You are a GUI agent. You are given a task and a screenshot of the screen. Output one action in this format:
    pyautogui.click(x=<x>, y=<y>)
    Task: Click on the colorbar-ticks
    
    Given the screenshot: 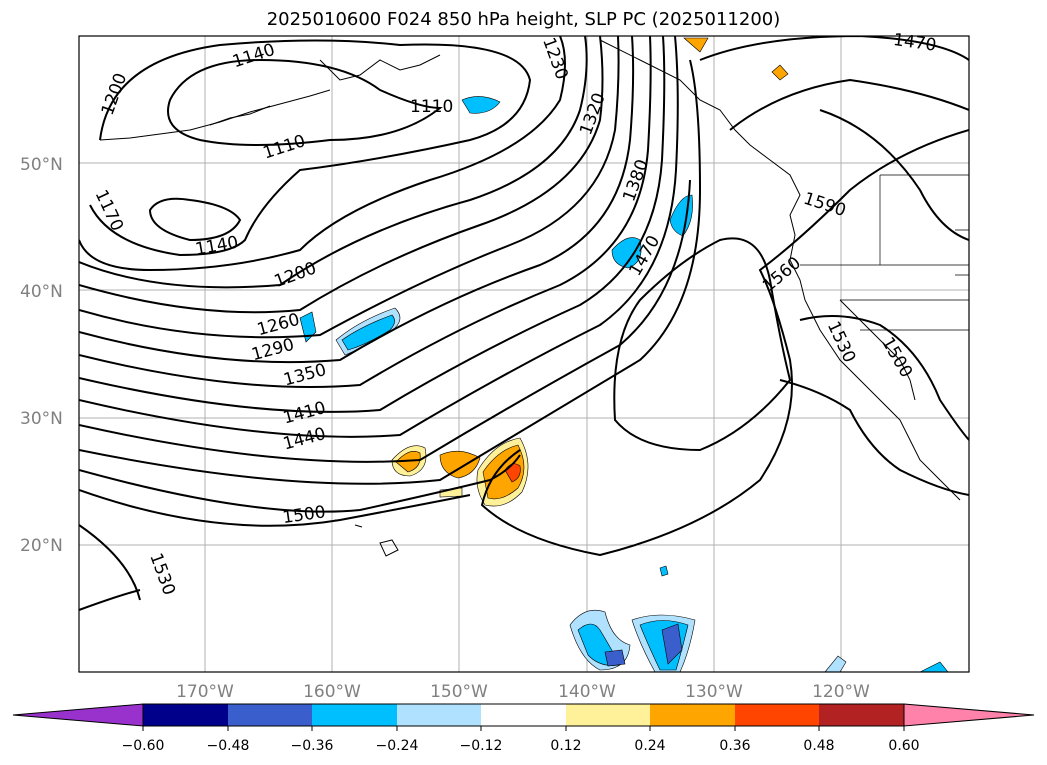 What is the action you would take?
    pyautogui.click(x=523, y=728)
    